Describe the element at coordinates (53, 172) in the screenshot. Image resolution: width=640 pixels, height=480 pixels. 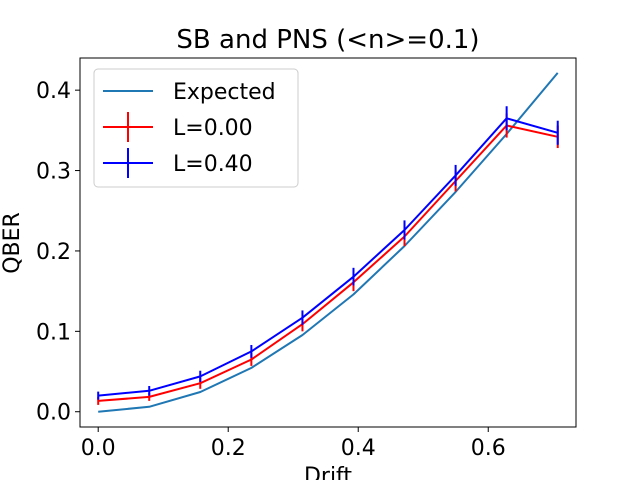
I see `y-tick-label: 0.3` at that location.